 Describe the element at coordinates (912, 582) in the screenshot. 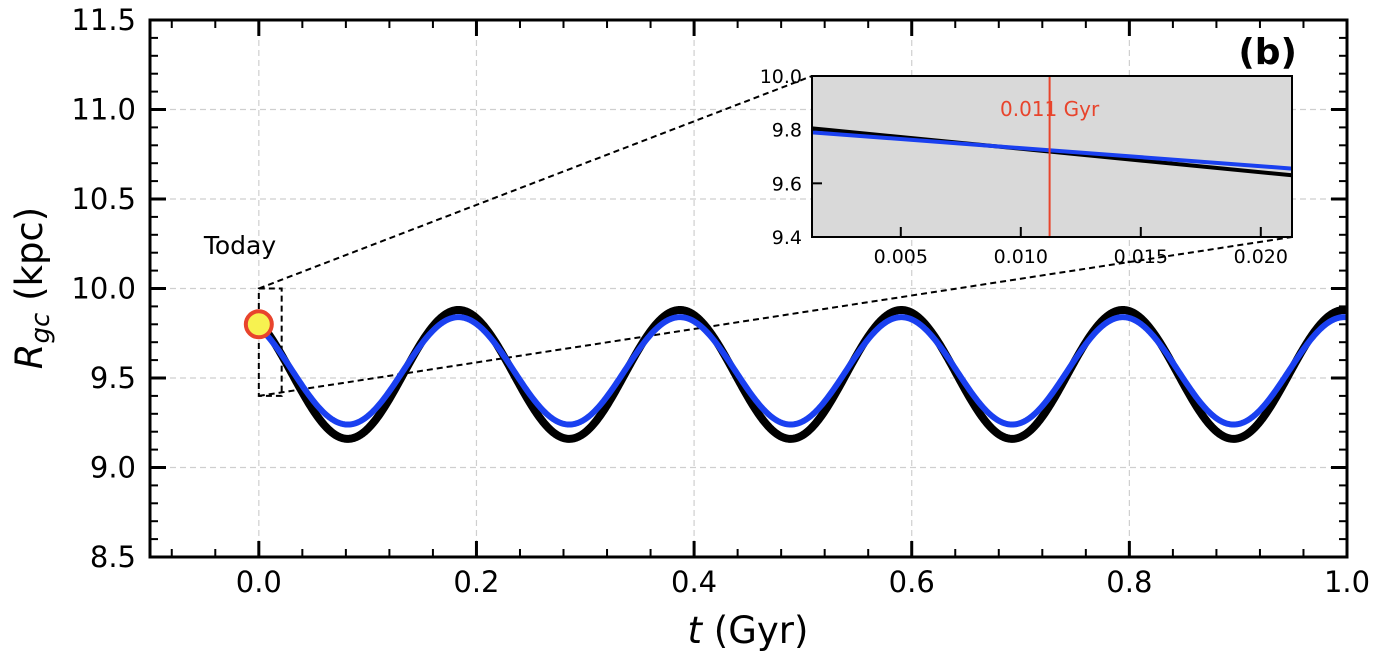

I see `x-tick-label: 0.6` at that location.